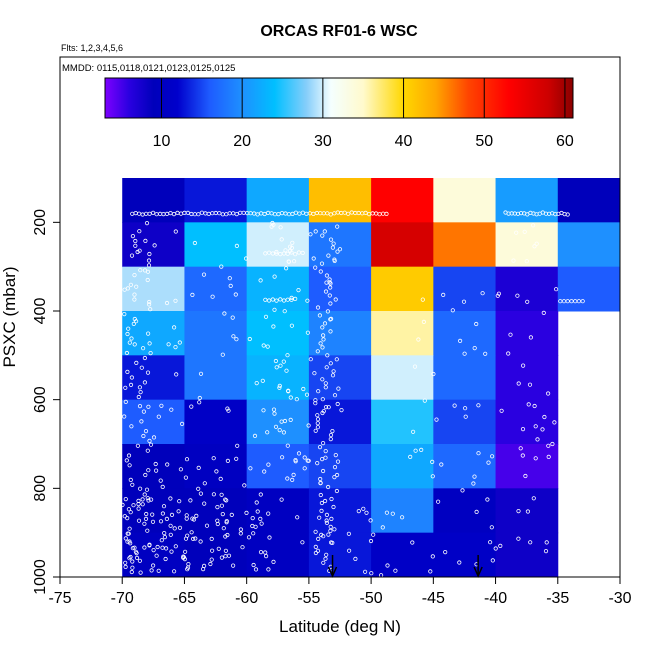 The height and width of the screenshot is (650, 650). What do you see at coordinates (371, 598) in the screenshot?
I see `x-tick-label: -50` at bounding box center [371, 598].